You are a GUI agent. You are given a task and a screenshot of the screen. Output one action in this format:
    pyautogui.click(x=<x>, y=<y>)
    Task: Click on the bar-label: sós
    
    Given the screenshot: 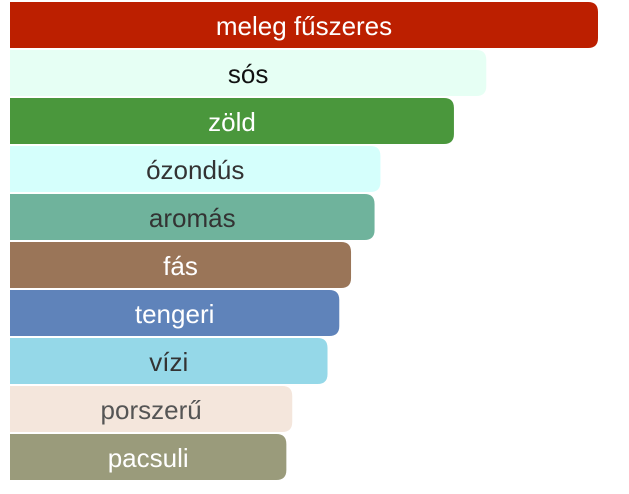 What is the action you would take?
    pyautogui.click(x=248, y=74)
    